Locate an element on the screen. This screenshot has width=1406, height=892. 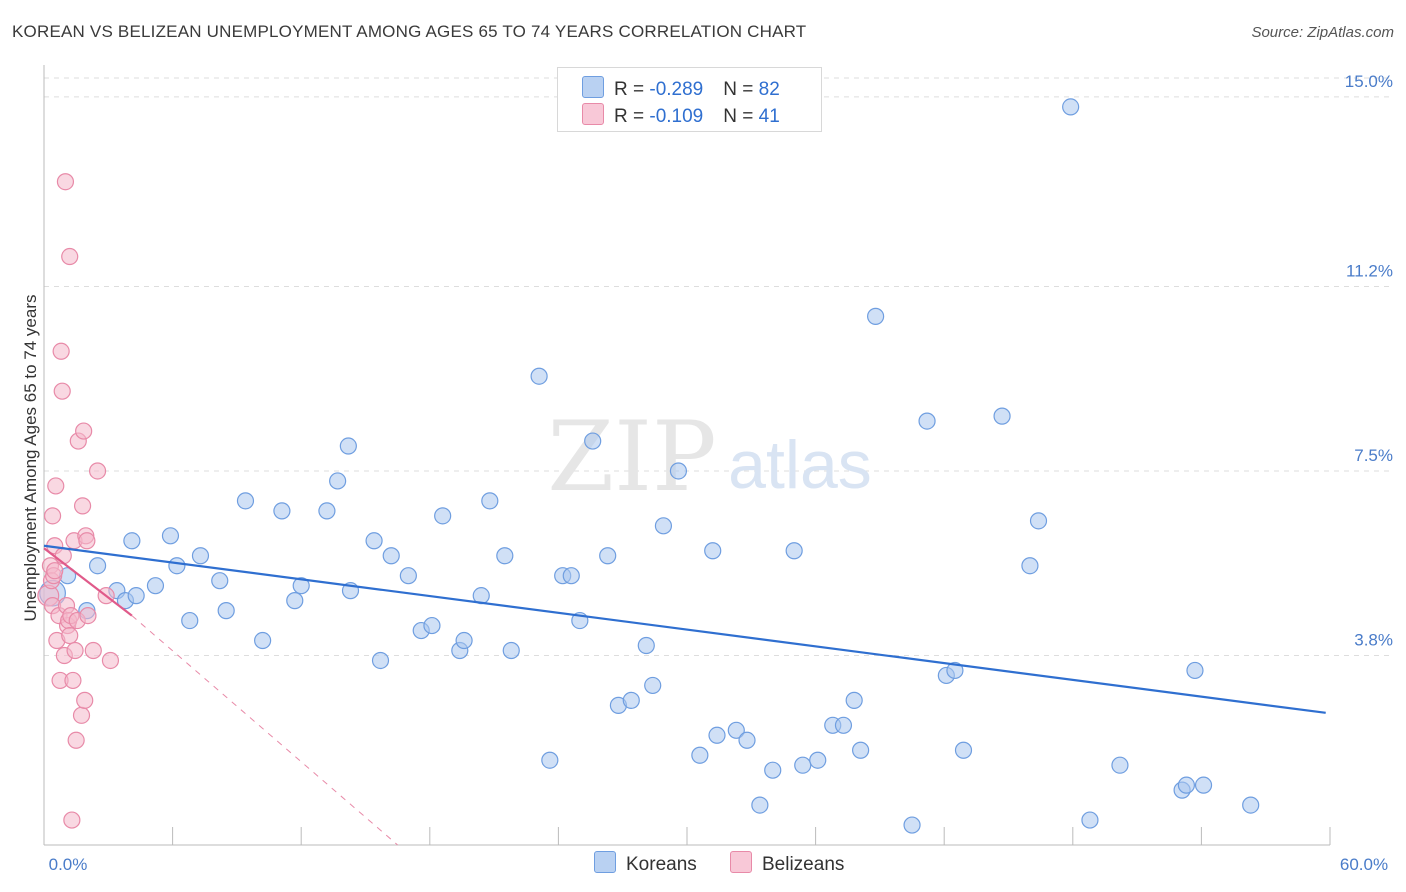
bottom-legend-swatch-koreans is located at coordinates (605, 862).